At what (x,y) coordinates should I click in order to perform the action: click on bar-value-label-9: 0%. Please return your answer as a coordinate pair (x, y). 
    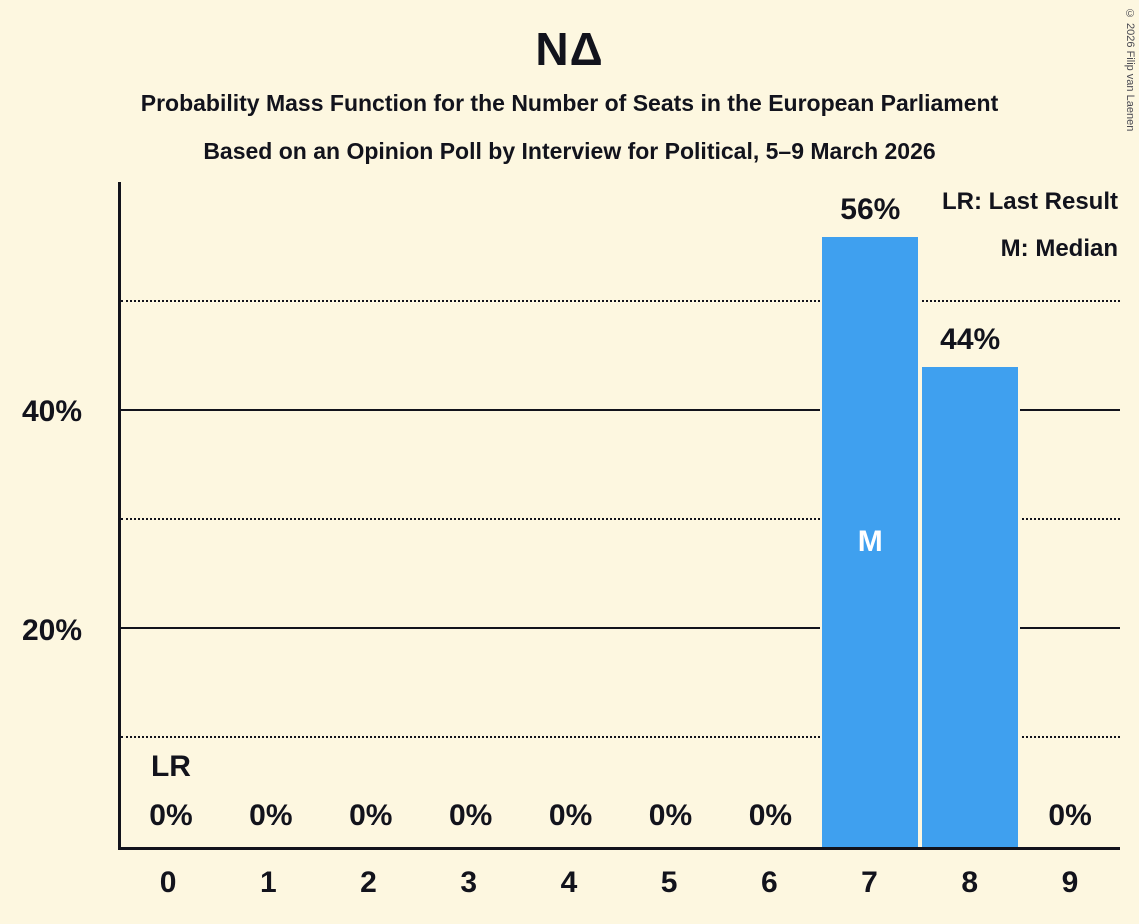
    Looking at the image, I should click on (1070, 815).